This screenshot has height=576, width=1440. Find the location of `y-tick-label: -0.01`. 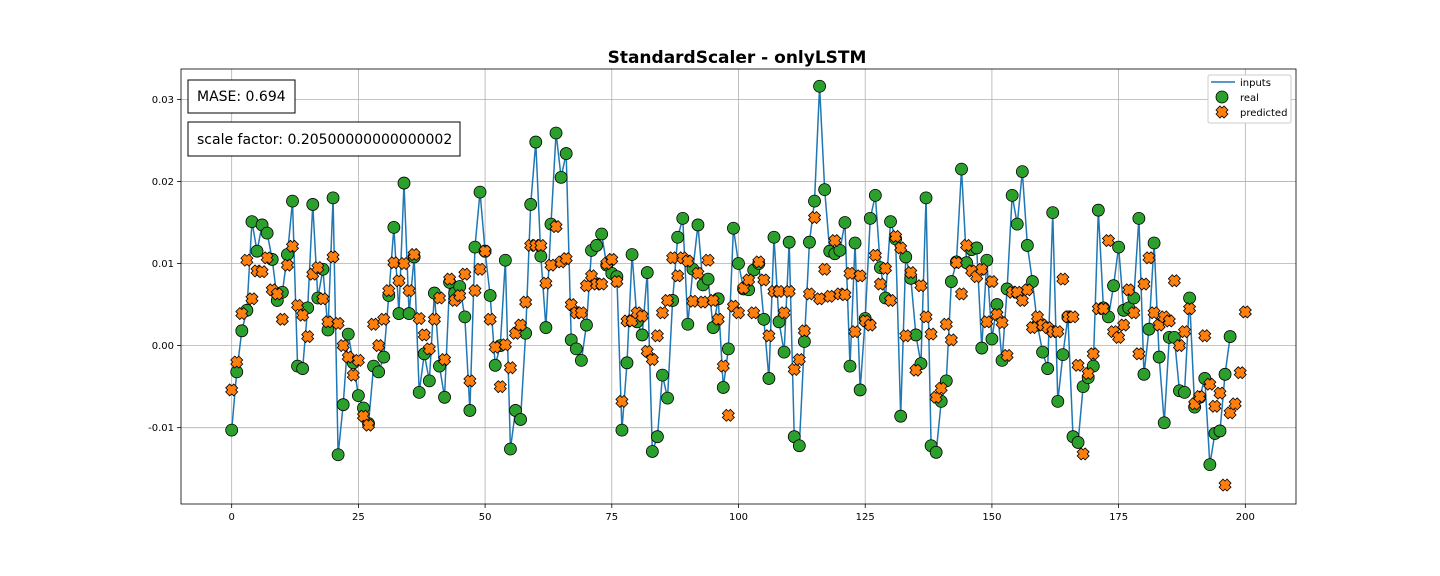

y-tick-label: -0.01 is located at coordinates (161, 428).